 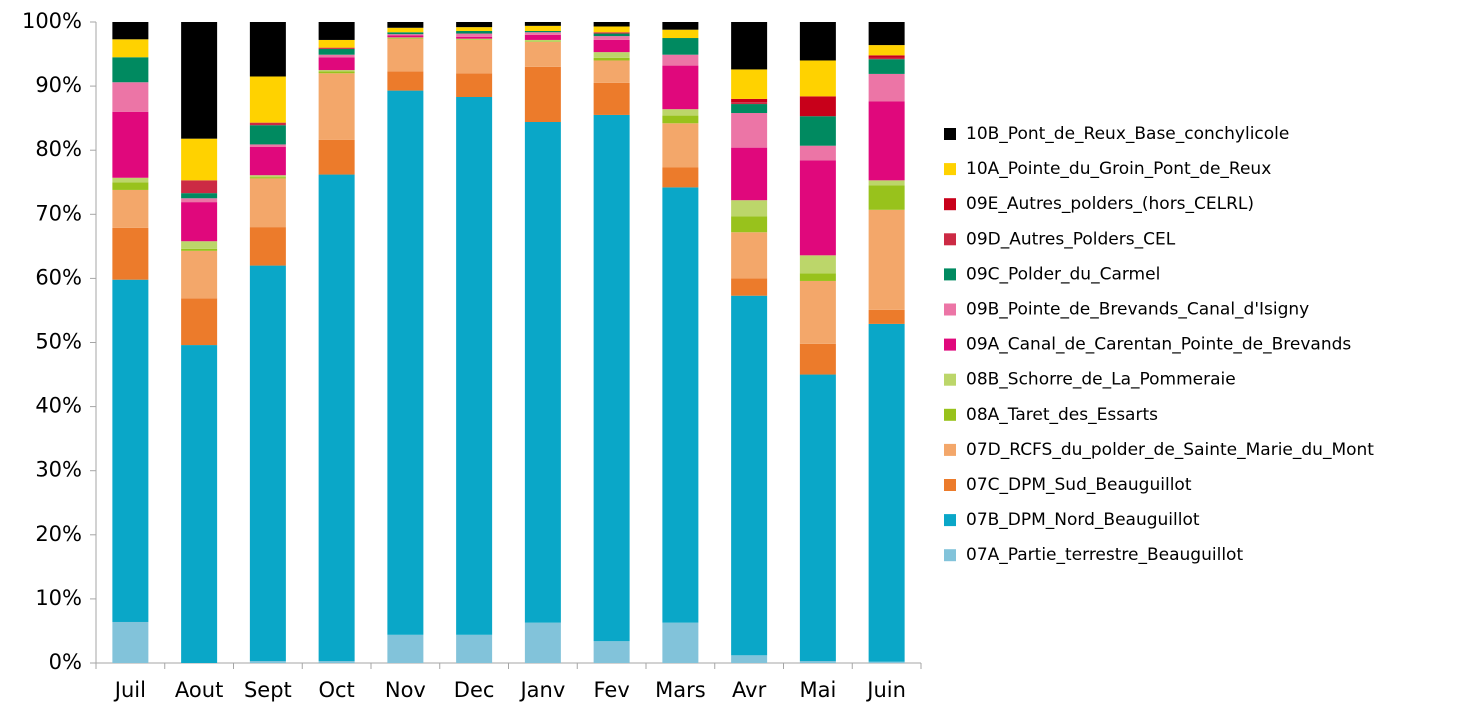 What do you see at coordinates (1063, 274) in the screenshot?
I see `legend-label: 09C_Polder_du_Carmel` at bounding box center [1063, 274].